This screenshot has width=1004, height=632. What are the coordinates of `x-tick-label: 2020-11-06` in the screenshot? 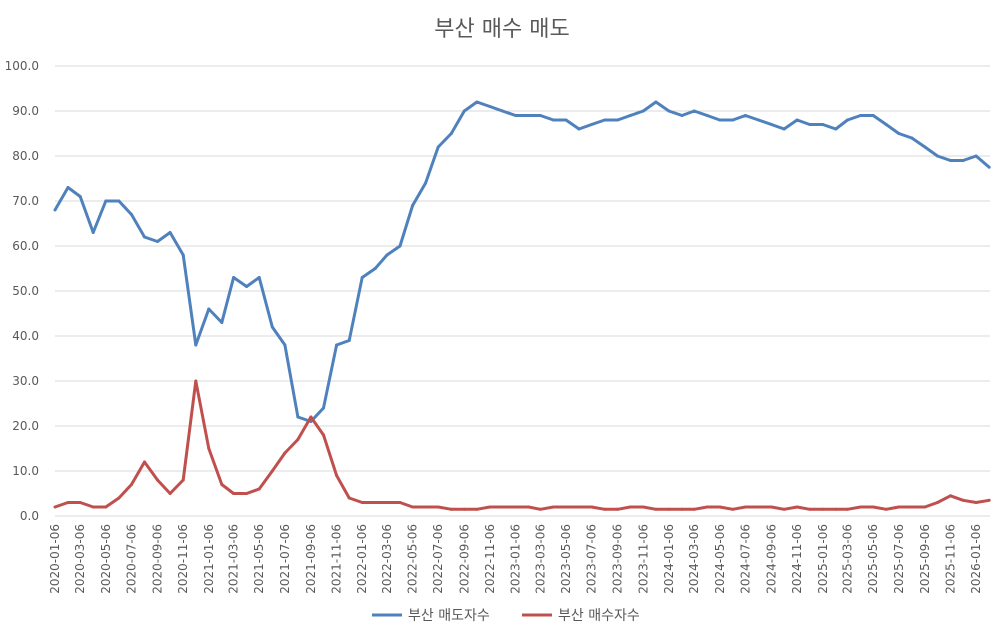 It's located at (183, 559).